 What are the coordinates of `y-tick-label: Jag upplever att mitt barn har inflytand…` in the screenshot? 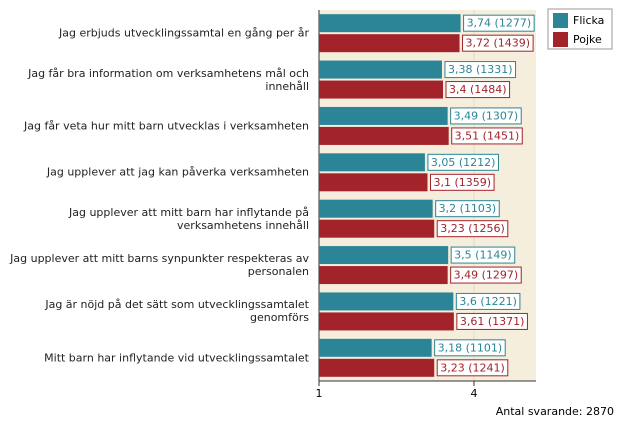 It's located at (189, 218).